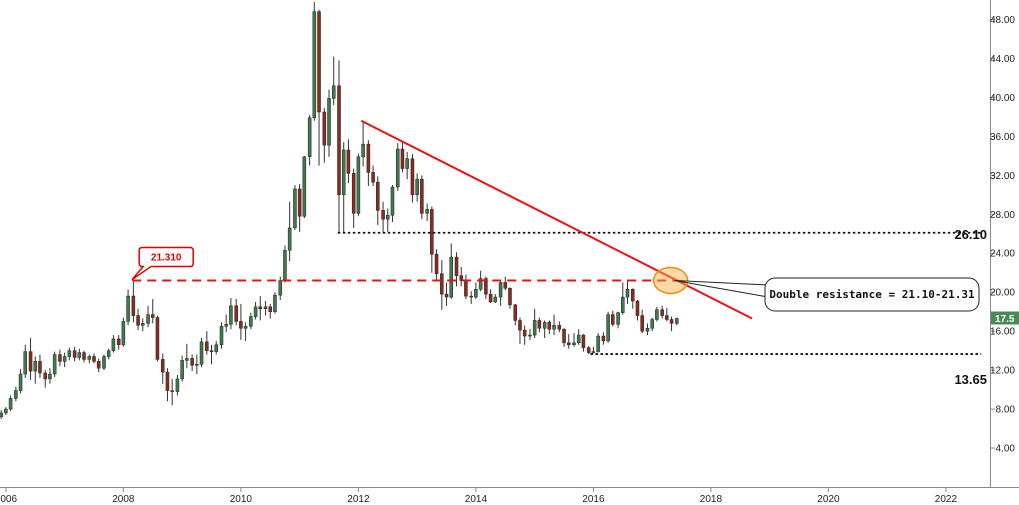  I want to click on y-tick-label-6: 28.00, so click(1002, 215).